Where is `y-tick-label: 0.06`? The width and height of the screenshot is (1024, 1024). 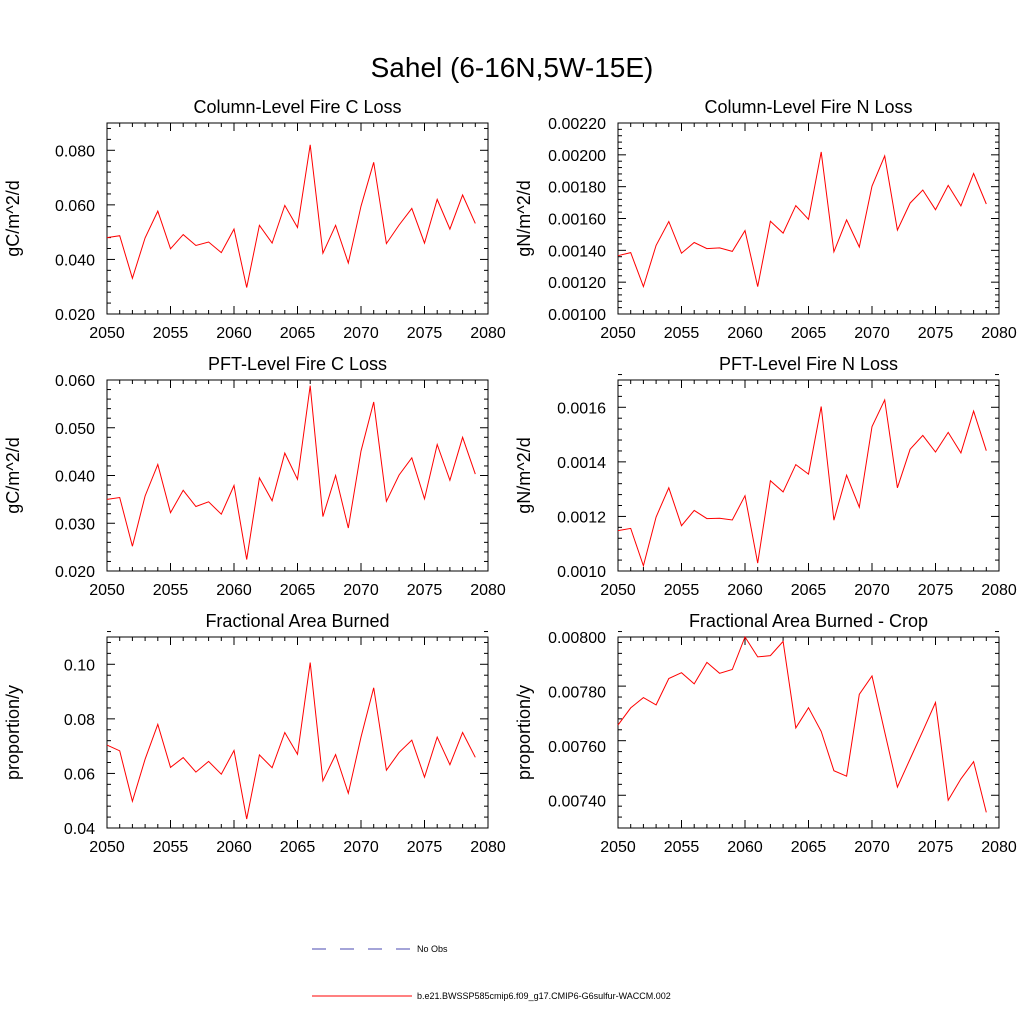 y-tick-label: 0.06 is located at coordinates (79, 774).